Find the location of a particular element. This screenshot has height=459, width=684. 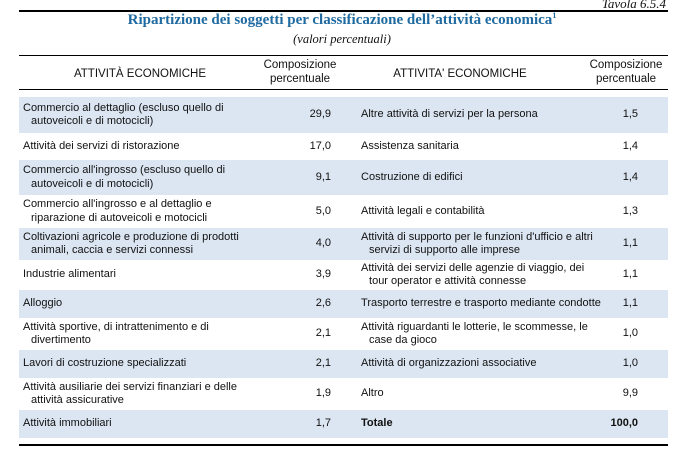

percent-left: 1,7 is located at coordinates (323, 423).